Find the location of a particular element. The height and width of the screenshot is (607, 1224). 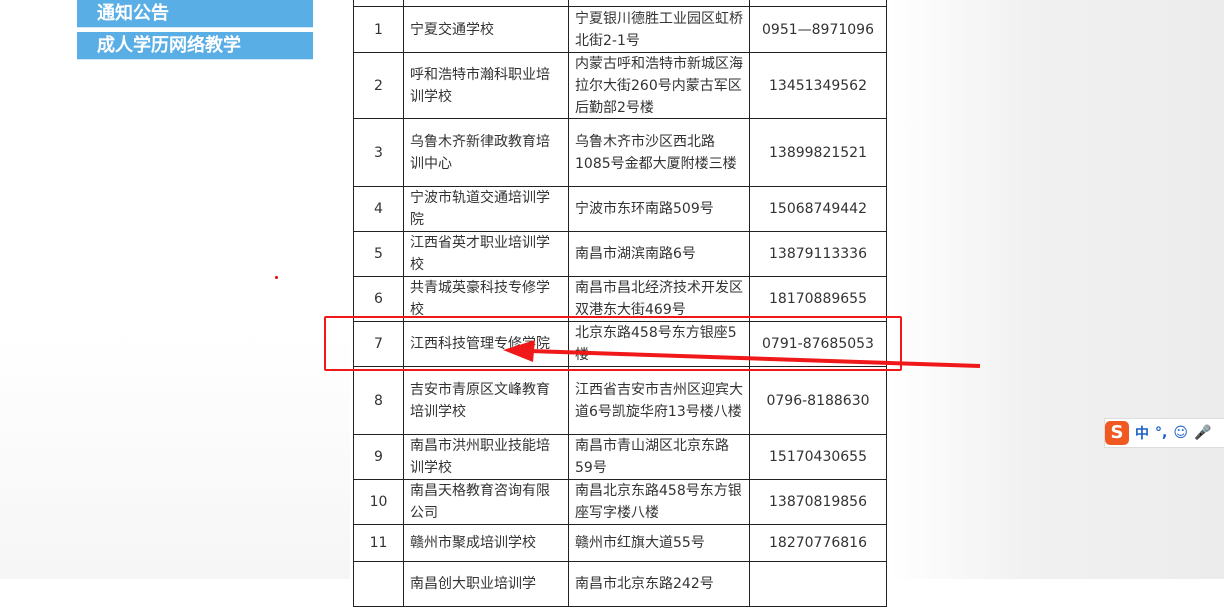

table-row: 1 宁夏交通学校 宁夏银川德胜工业园区虹桥北街2-1号 0951—8971096 is located at coordinates (620, 29).